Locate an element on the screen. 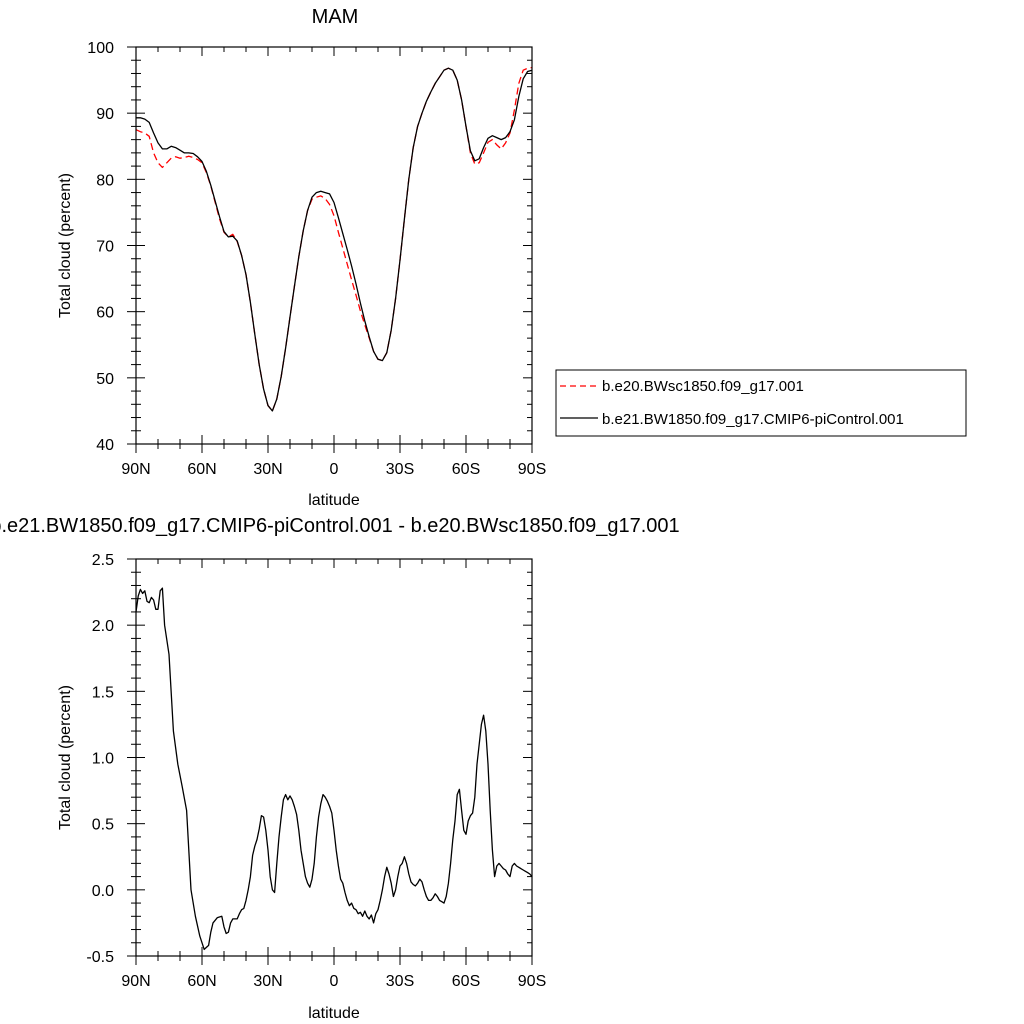 The height and width of the screenshot is (1024, 1024). bottom-x-tick-label: 90S is located at coordinates (532, 981).